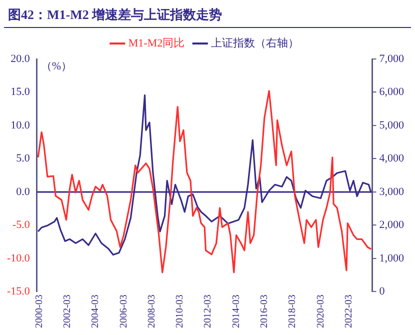 This screenshot has height=335, width=415. Describe the element at coordinates (152, 311) in the screenshot. I see `x-tick-label: 2008-03` at that location.